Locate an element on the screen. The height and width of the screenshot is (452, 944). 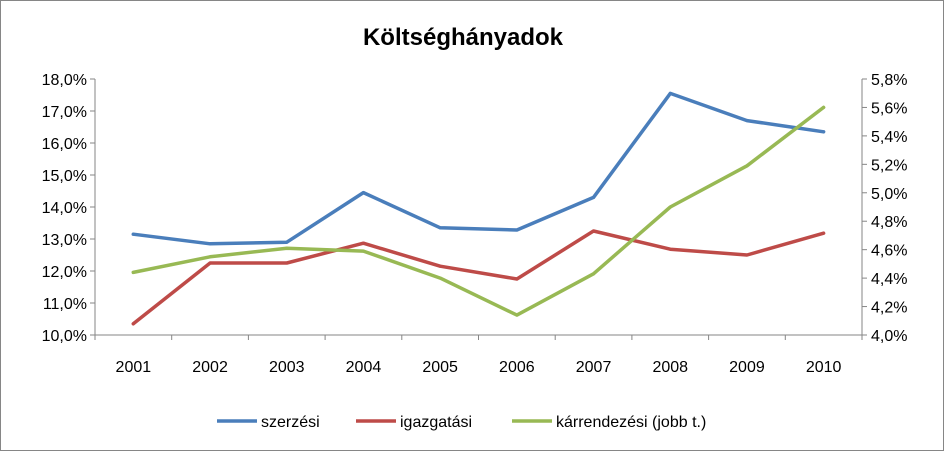
right-tick-label: 4,4% is located at coordinates (889, 279).